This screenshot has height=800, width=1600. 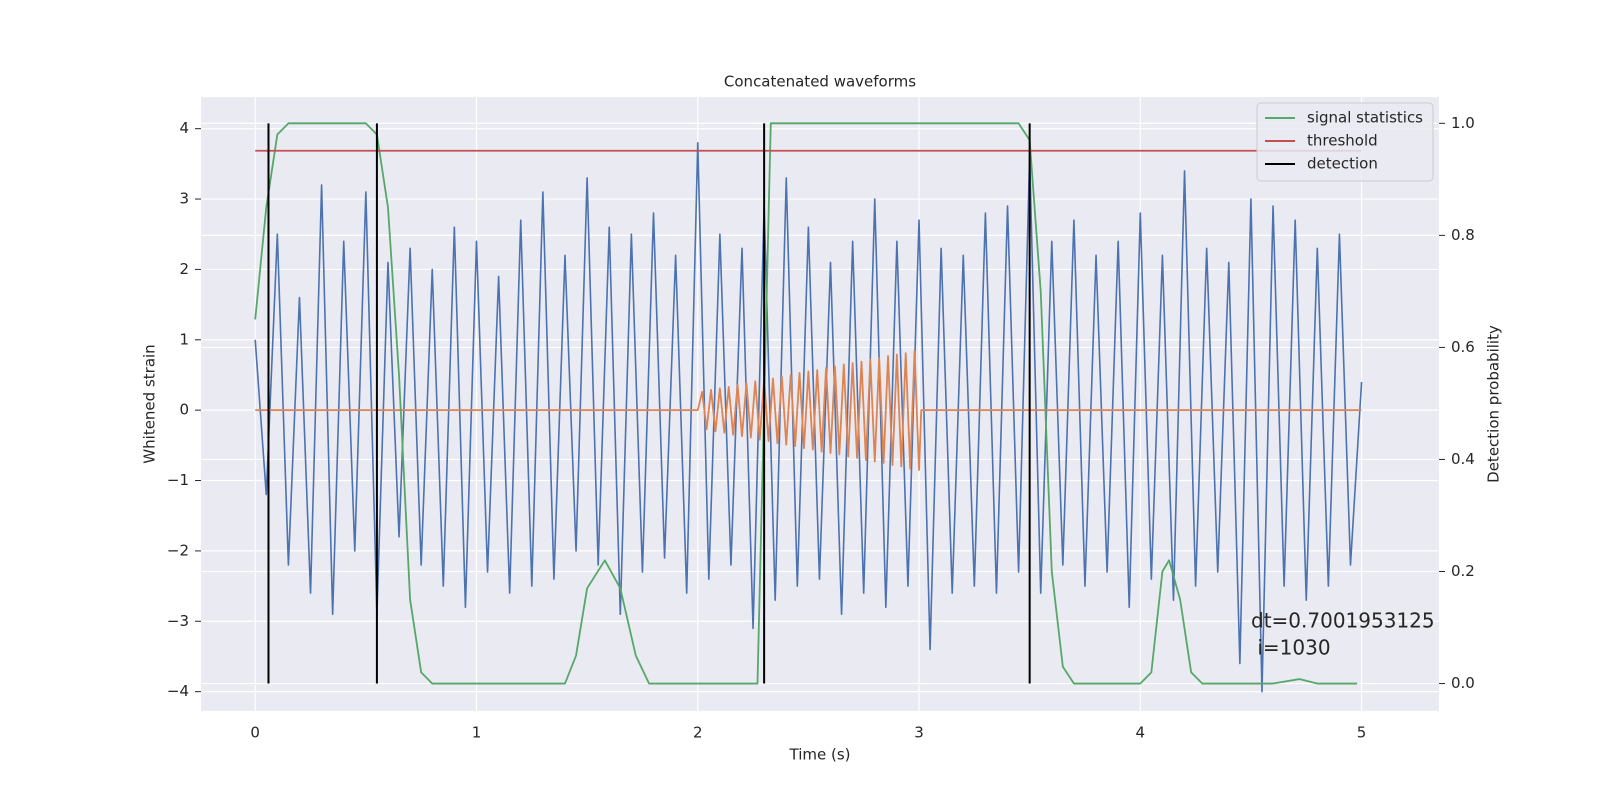 I want to click on y-tick-label: −1, so click(x=178, y=480).